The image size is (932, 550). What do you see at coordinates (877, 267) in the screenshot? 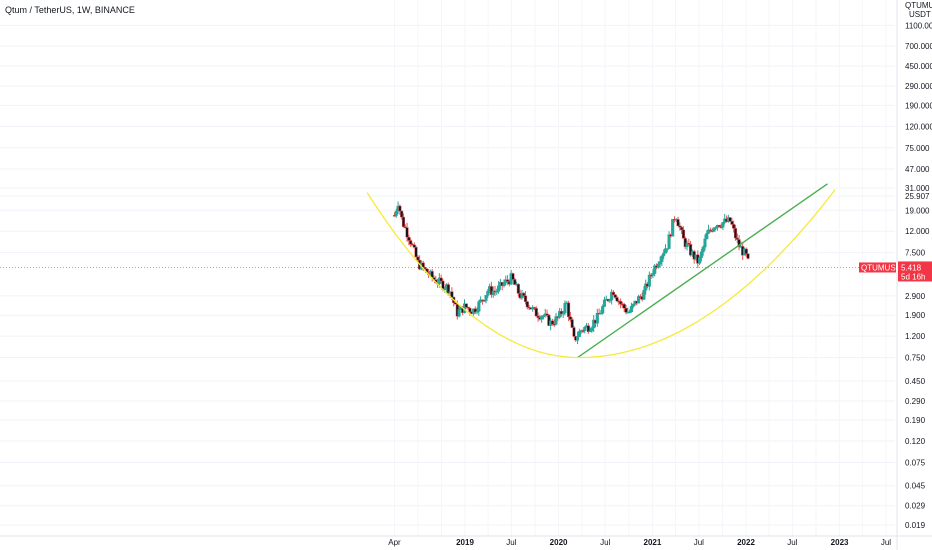
I see `symbol-badge` at bounding box center [877, 267].